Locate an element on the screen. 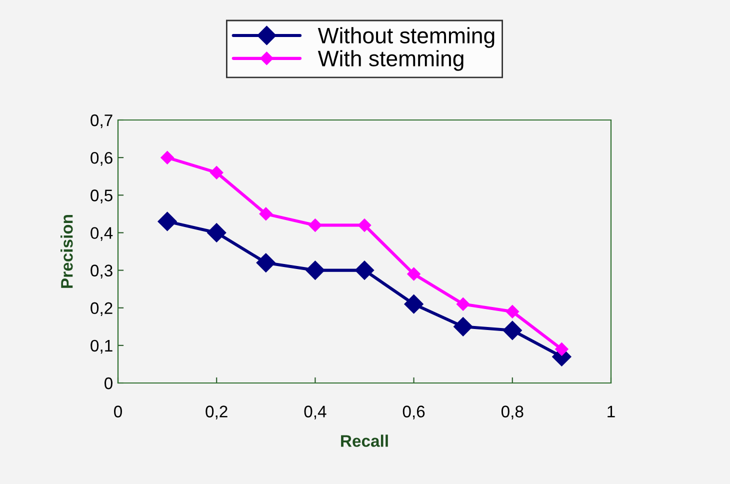 This screenshot has height=484, width=730. y-tick-label: 0,7 is located at coordinates (101, 121).